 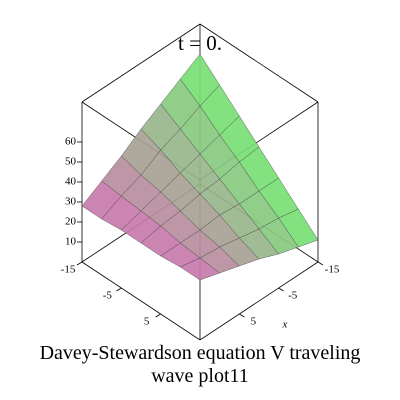 What do you see at coordinates (71, 162) in the screenshot?
I see `z-tick-label: 50` at bounding box center [71, 162].